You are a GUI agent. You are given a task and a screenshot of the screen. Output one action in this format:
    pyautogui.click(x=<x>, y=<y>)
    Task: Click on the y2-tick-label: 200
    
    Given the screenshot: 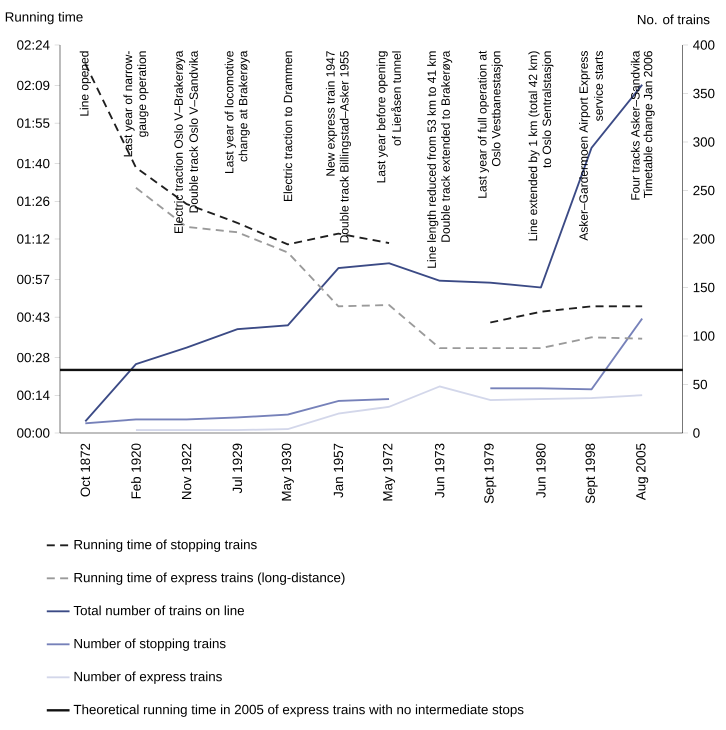 What is the action you would take?
    pyautogui.click(x=703, y=239)
    